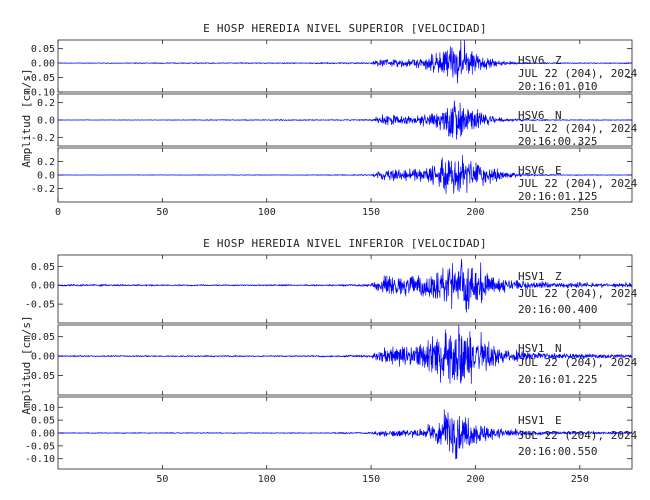  What do you see at coordinates (557, 451) in the screenshot?
I see `time-label: 20:16:00.550` at bounding box center [557, 451].